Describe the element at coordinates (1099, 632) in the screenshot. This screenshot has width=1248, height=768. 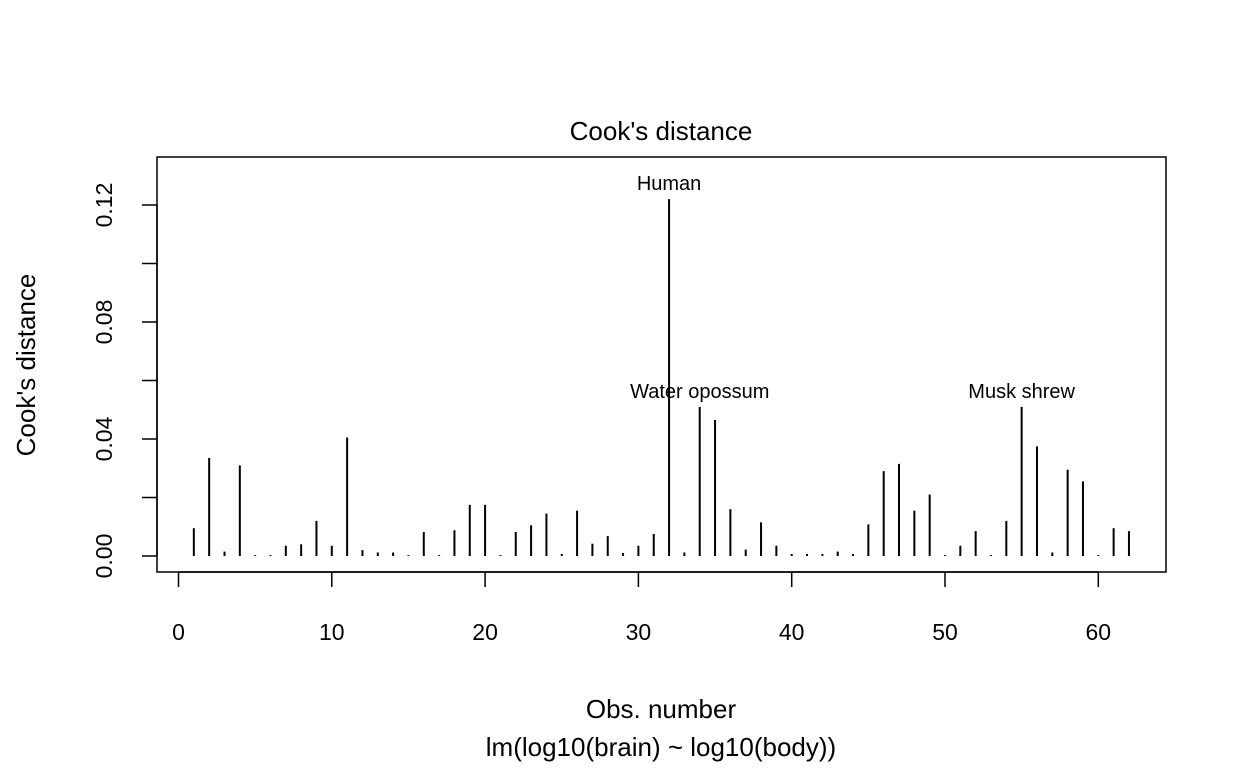
I see `x-tick-label: 60` at that location.